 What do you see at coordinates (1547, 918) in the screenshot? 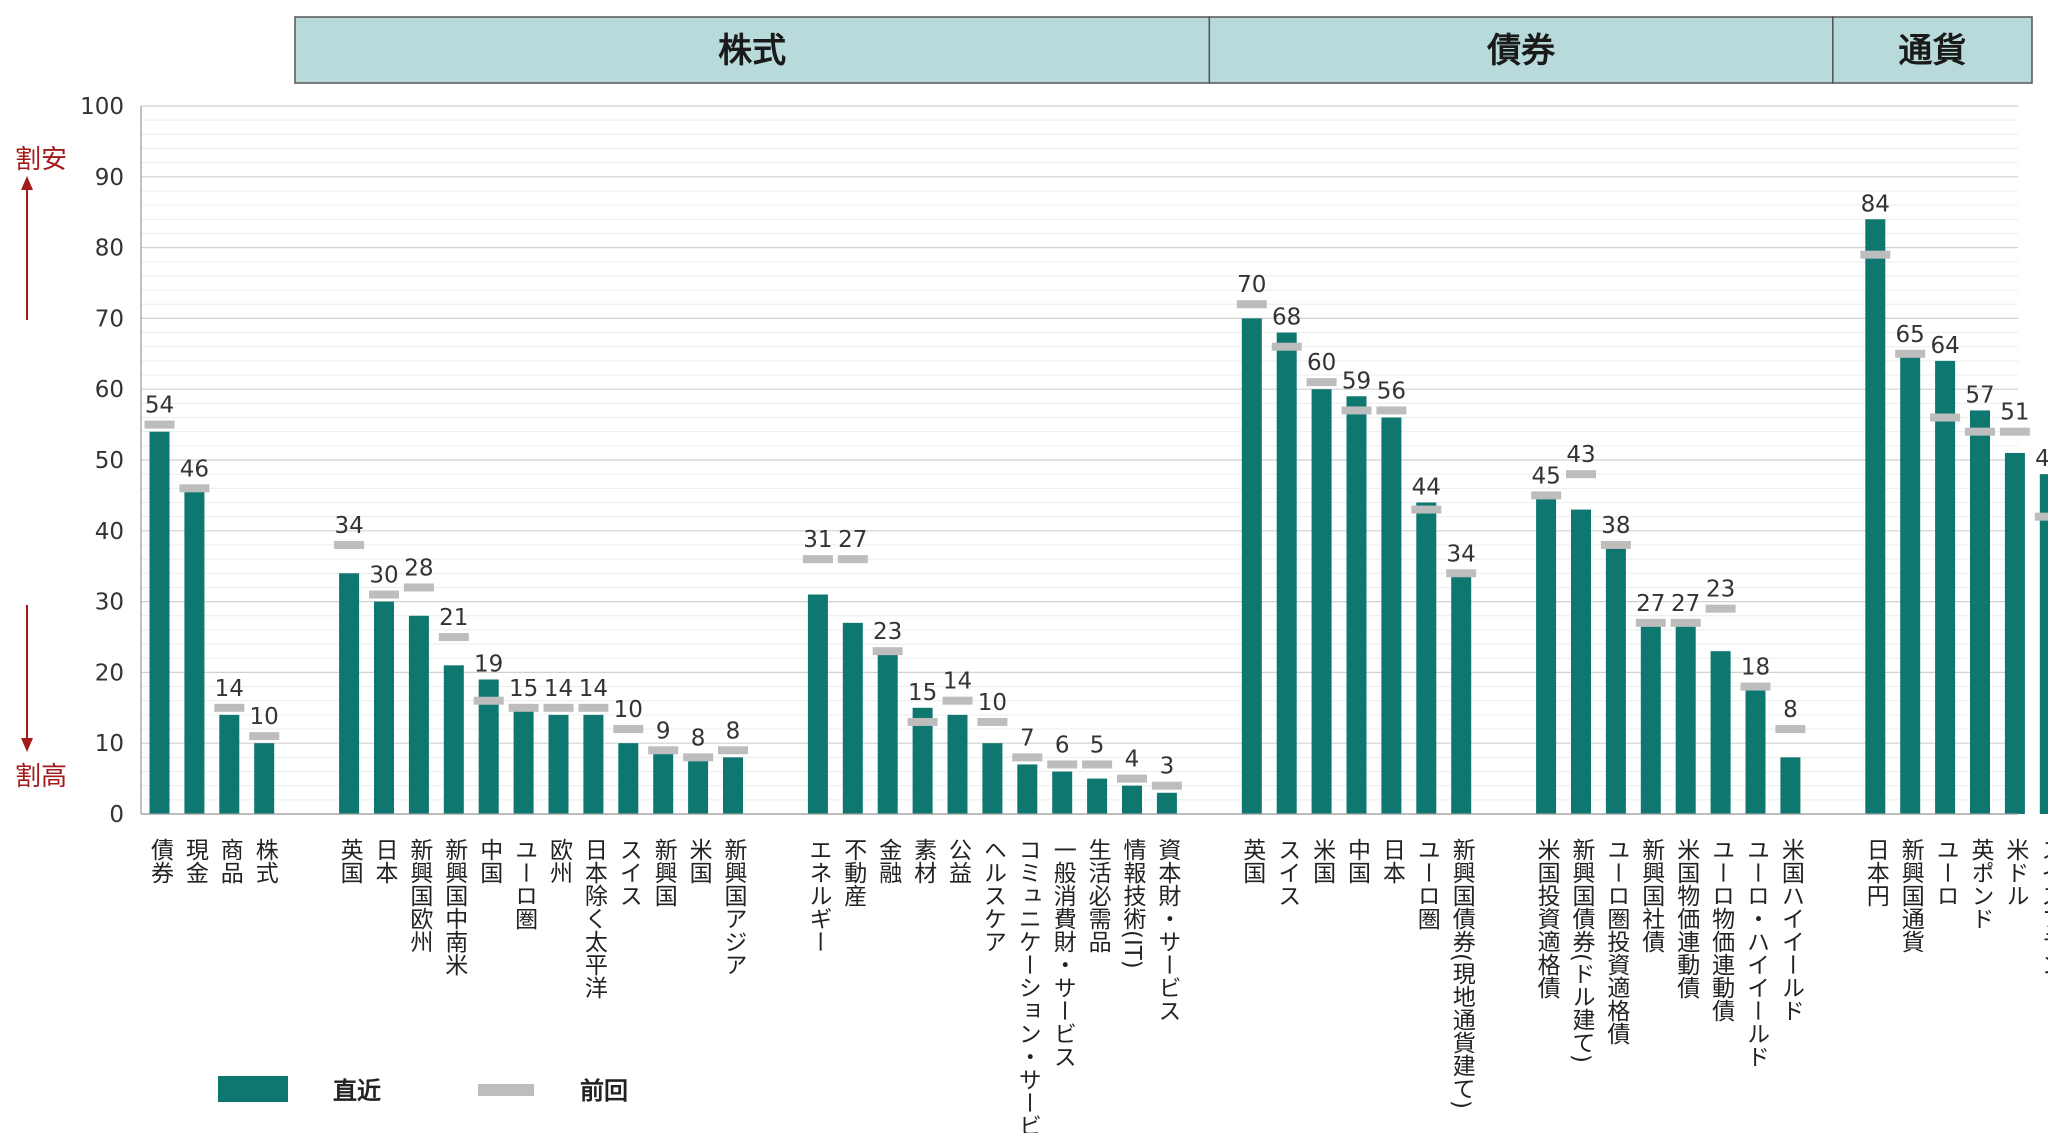
I see `category-label: 米国投資適格債` at bounding box center [1547, 918].